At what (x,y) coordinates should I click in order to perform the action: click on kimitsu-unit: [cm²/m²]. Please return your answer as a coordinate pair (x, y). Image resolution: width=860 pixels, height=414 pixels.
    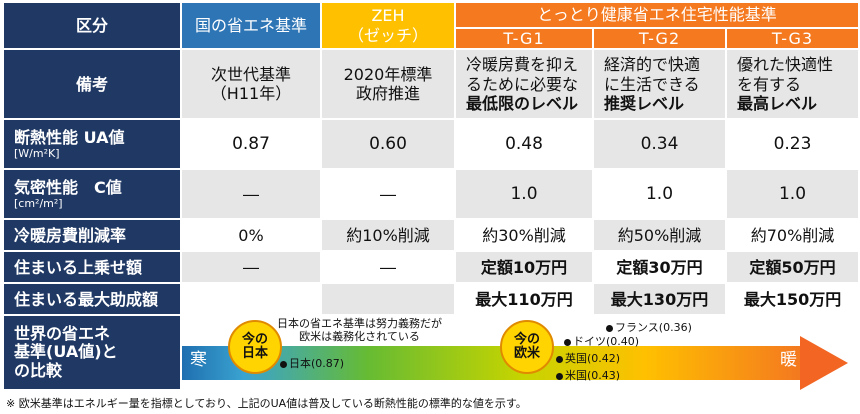
    Looking at the image, I should click on (38, 204).